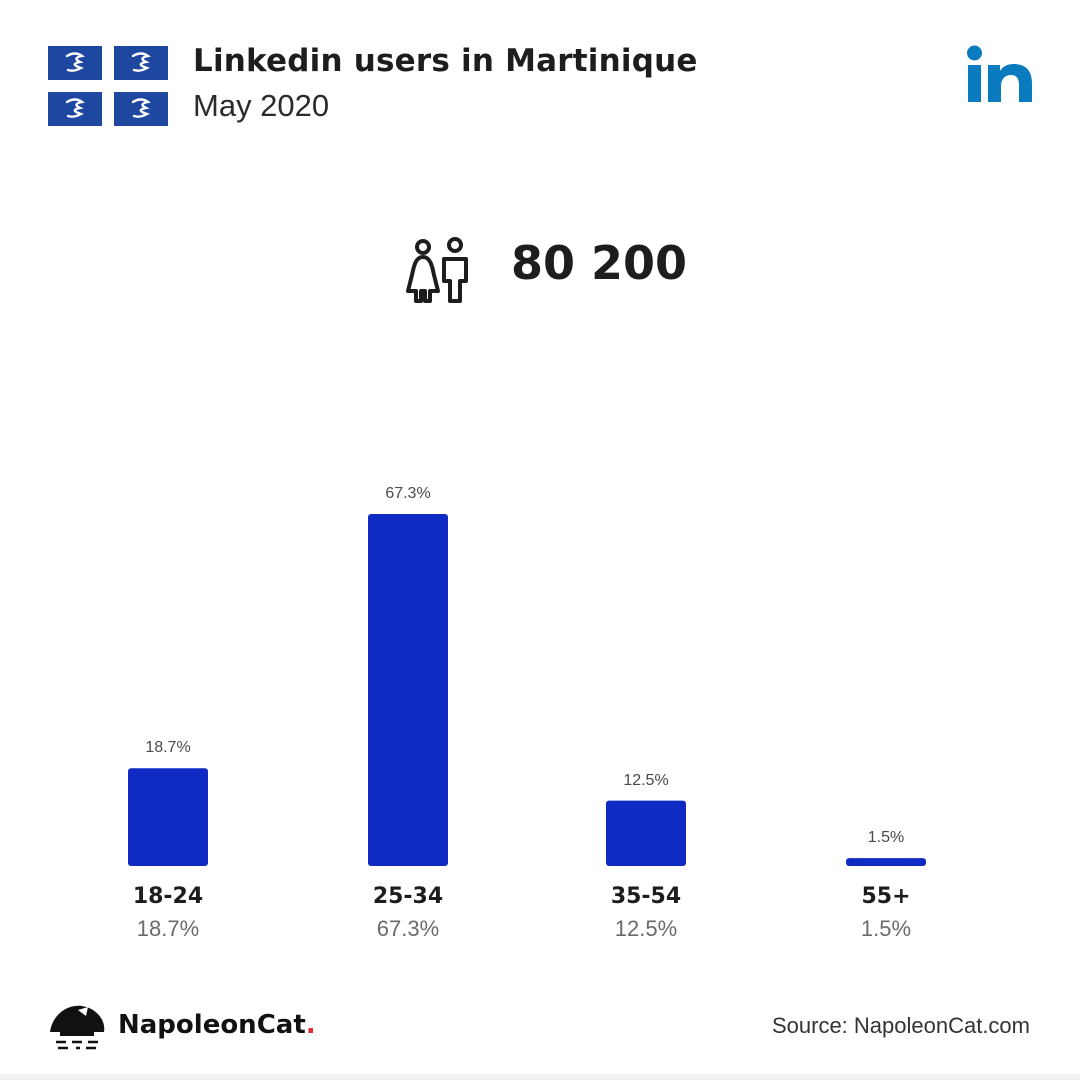 The image size is (1080, 1080). I want to click on category-label: 18-24, so click(168, 896).